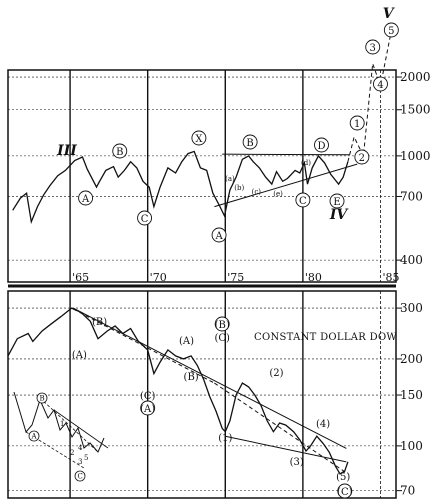  I want to click on inset-label-a: A, so click(34, 437).